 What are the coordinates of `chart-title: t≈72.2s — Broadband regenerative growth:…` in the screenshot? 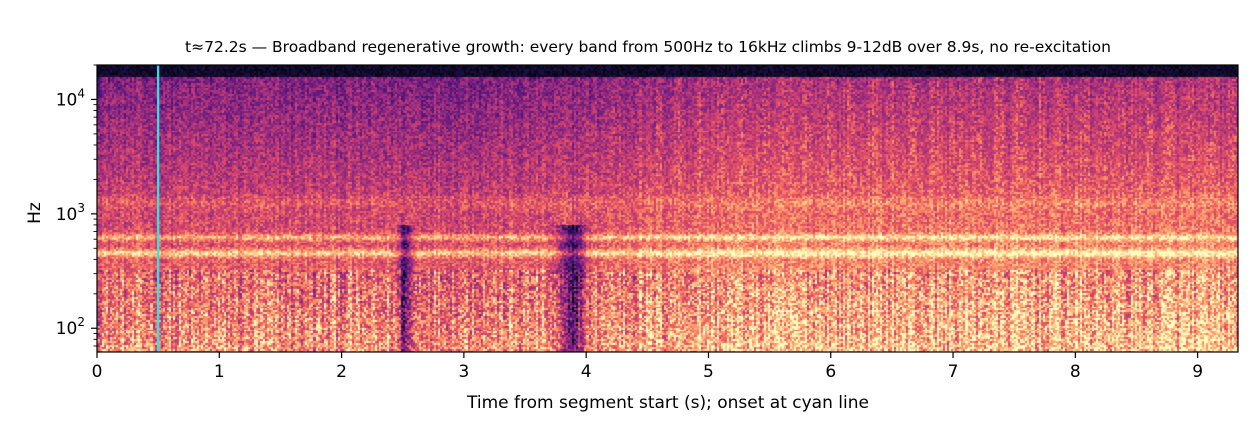 It's located at (648, 47).